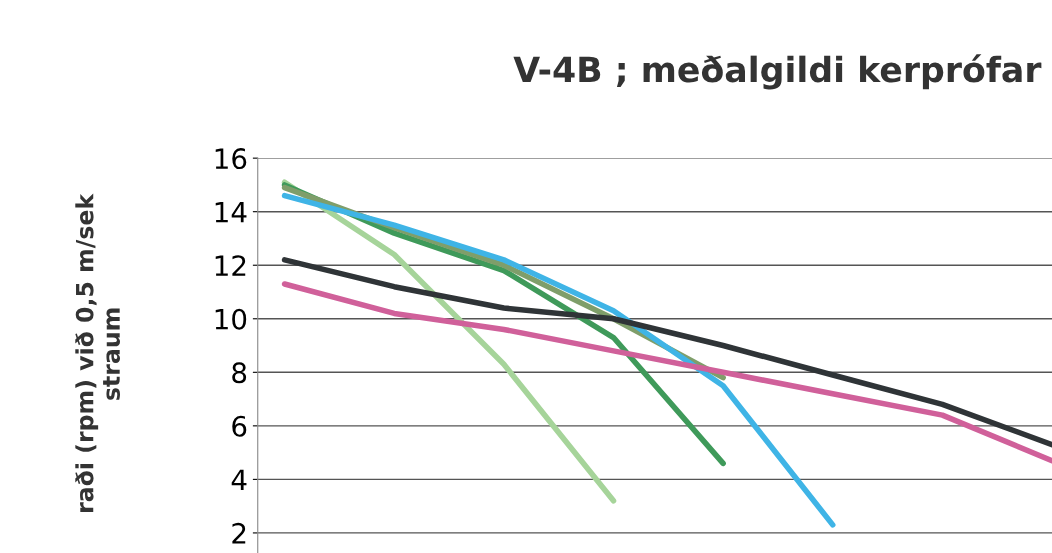  What do you see at coordinates (231, 159) in the screenshot?
I see `y-tick-label: 16` at bounding box center [231, 159].